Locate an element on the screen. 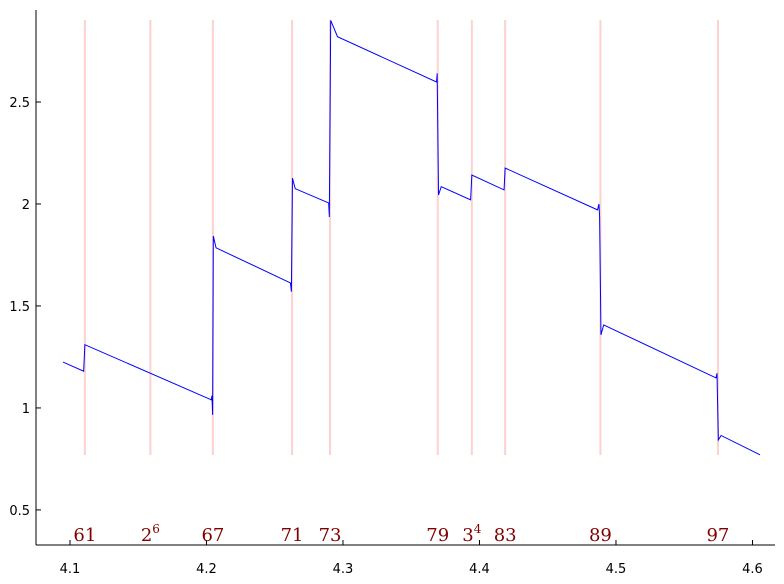  x-tick-label: 4.5 is located at coordinates (616, 569).